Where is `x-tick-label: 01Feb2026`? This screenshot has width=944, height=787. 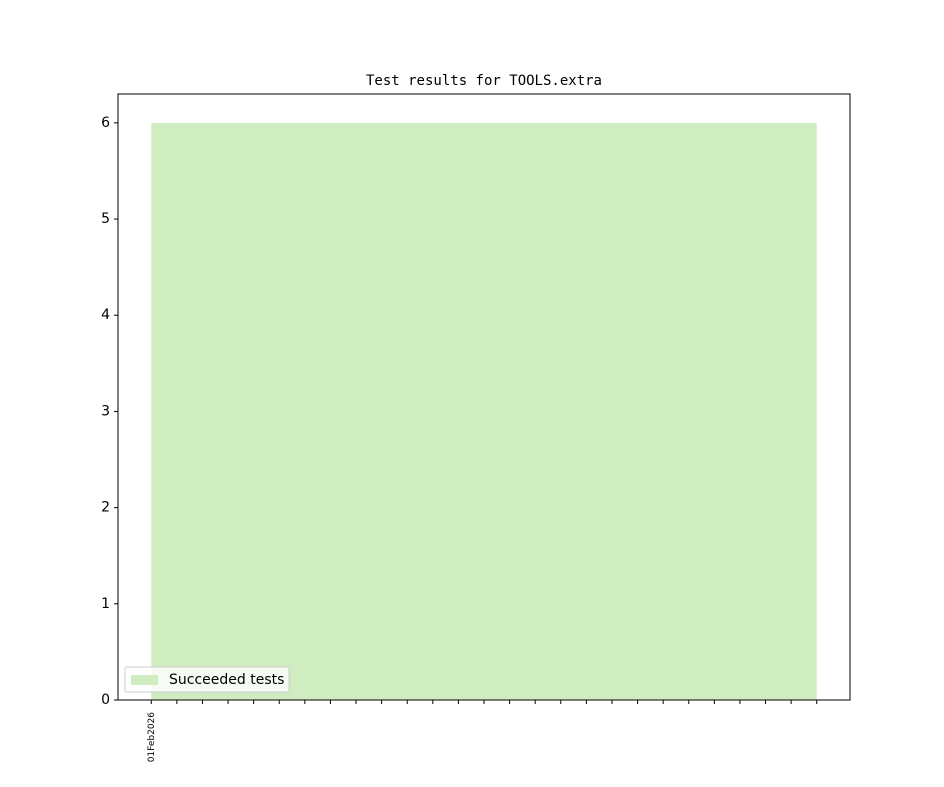 x-tick-label: 01Feb2026 is located at coordinates (152, 737).